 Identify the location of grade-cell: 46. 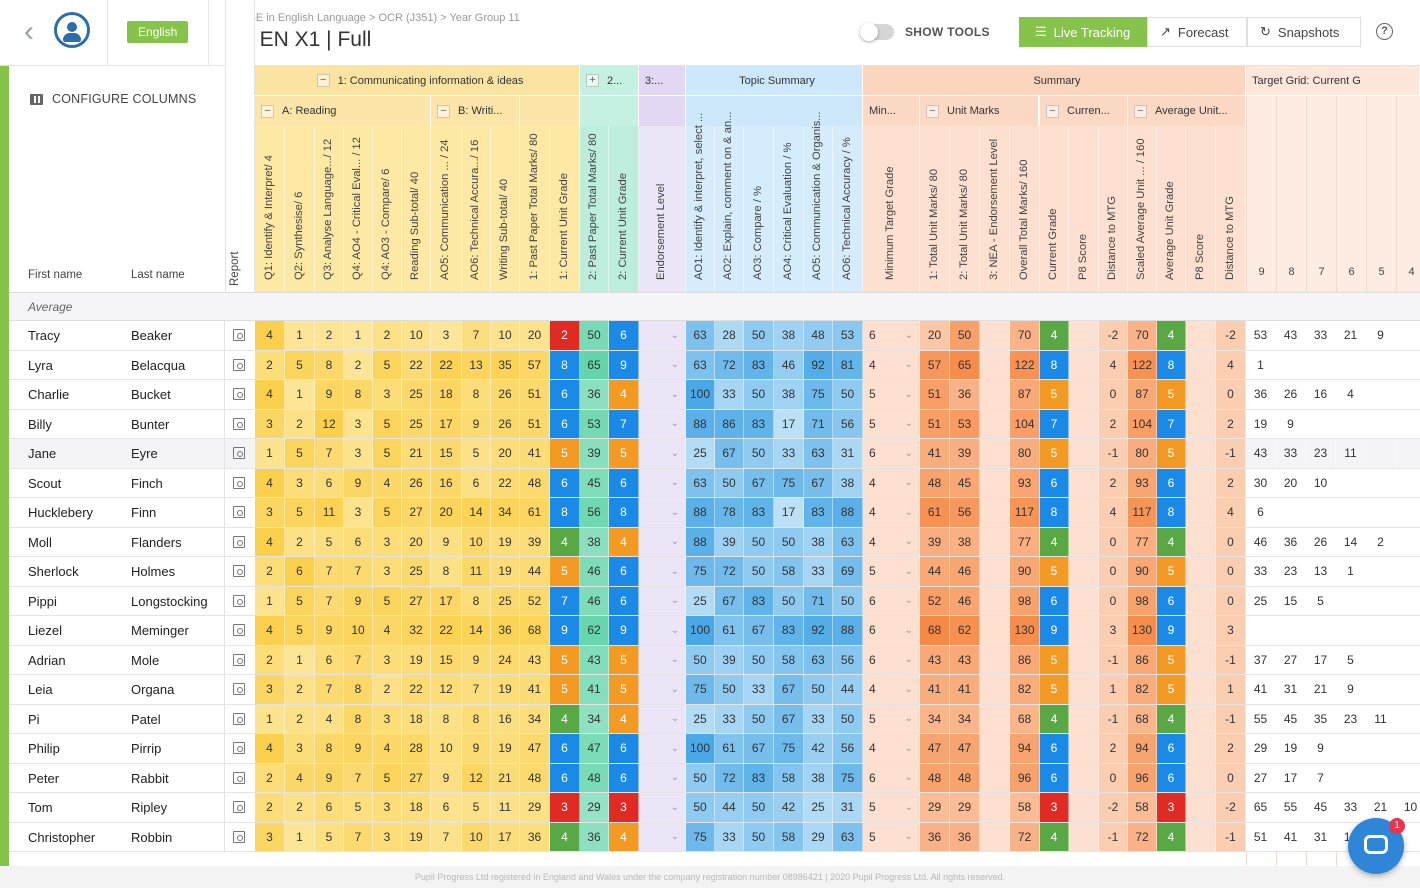
(594, 600).